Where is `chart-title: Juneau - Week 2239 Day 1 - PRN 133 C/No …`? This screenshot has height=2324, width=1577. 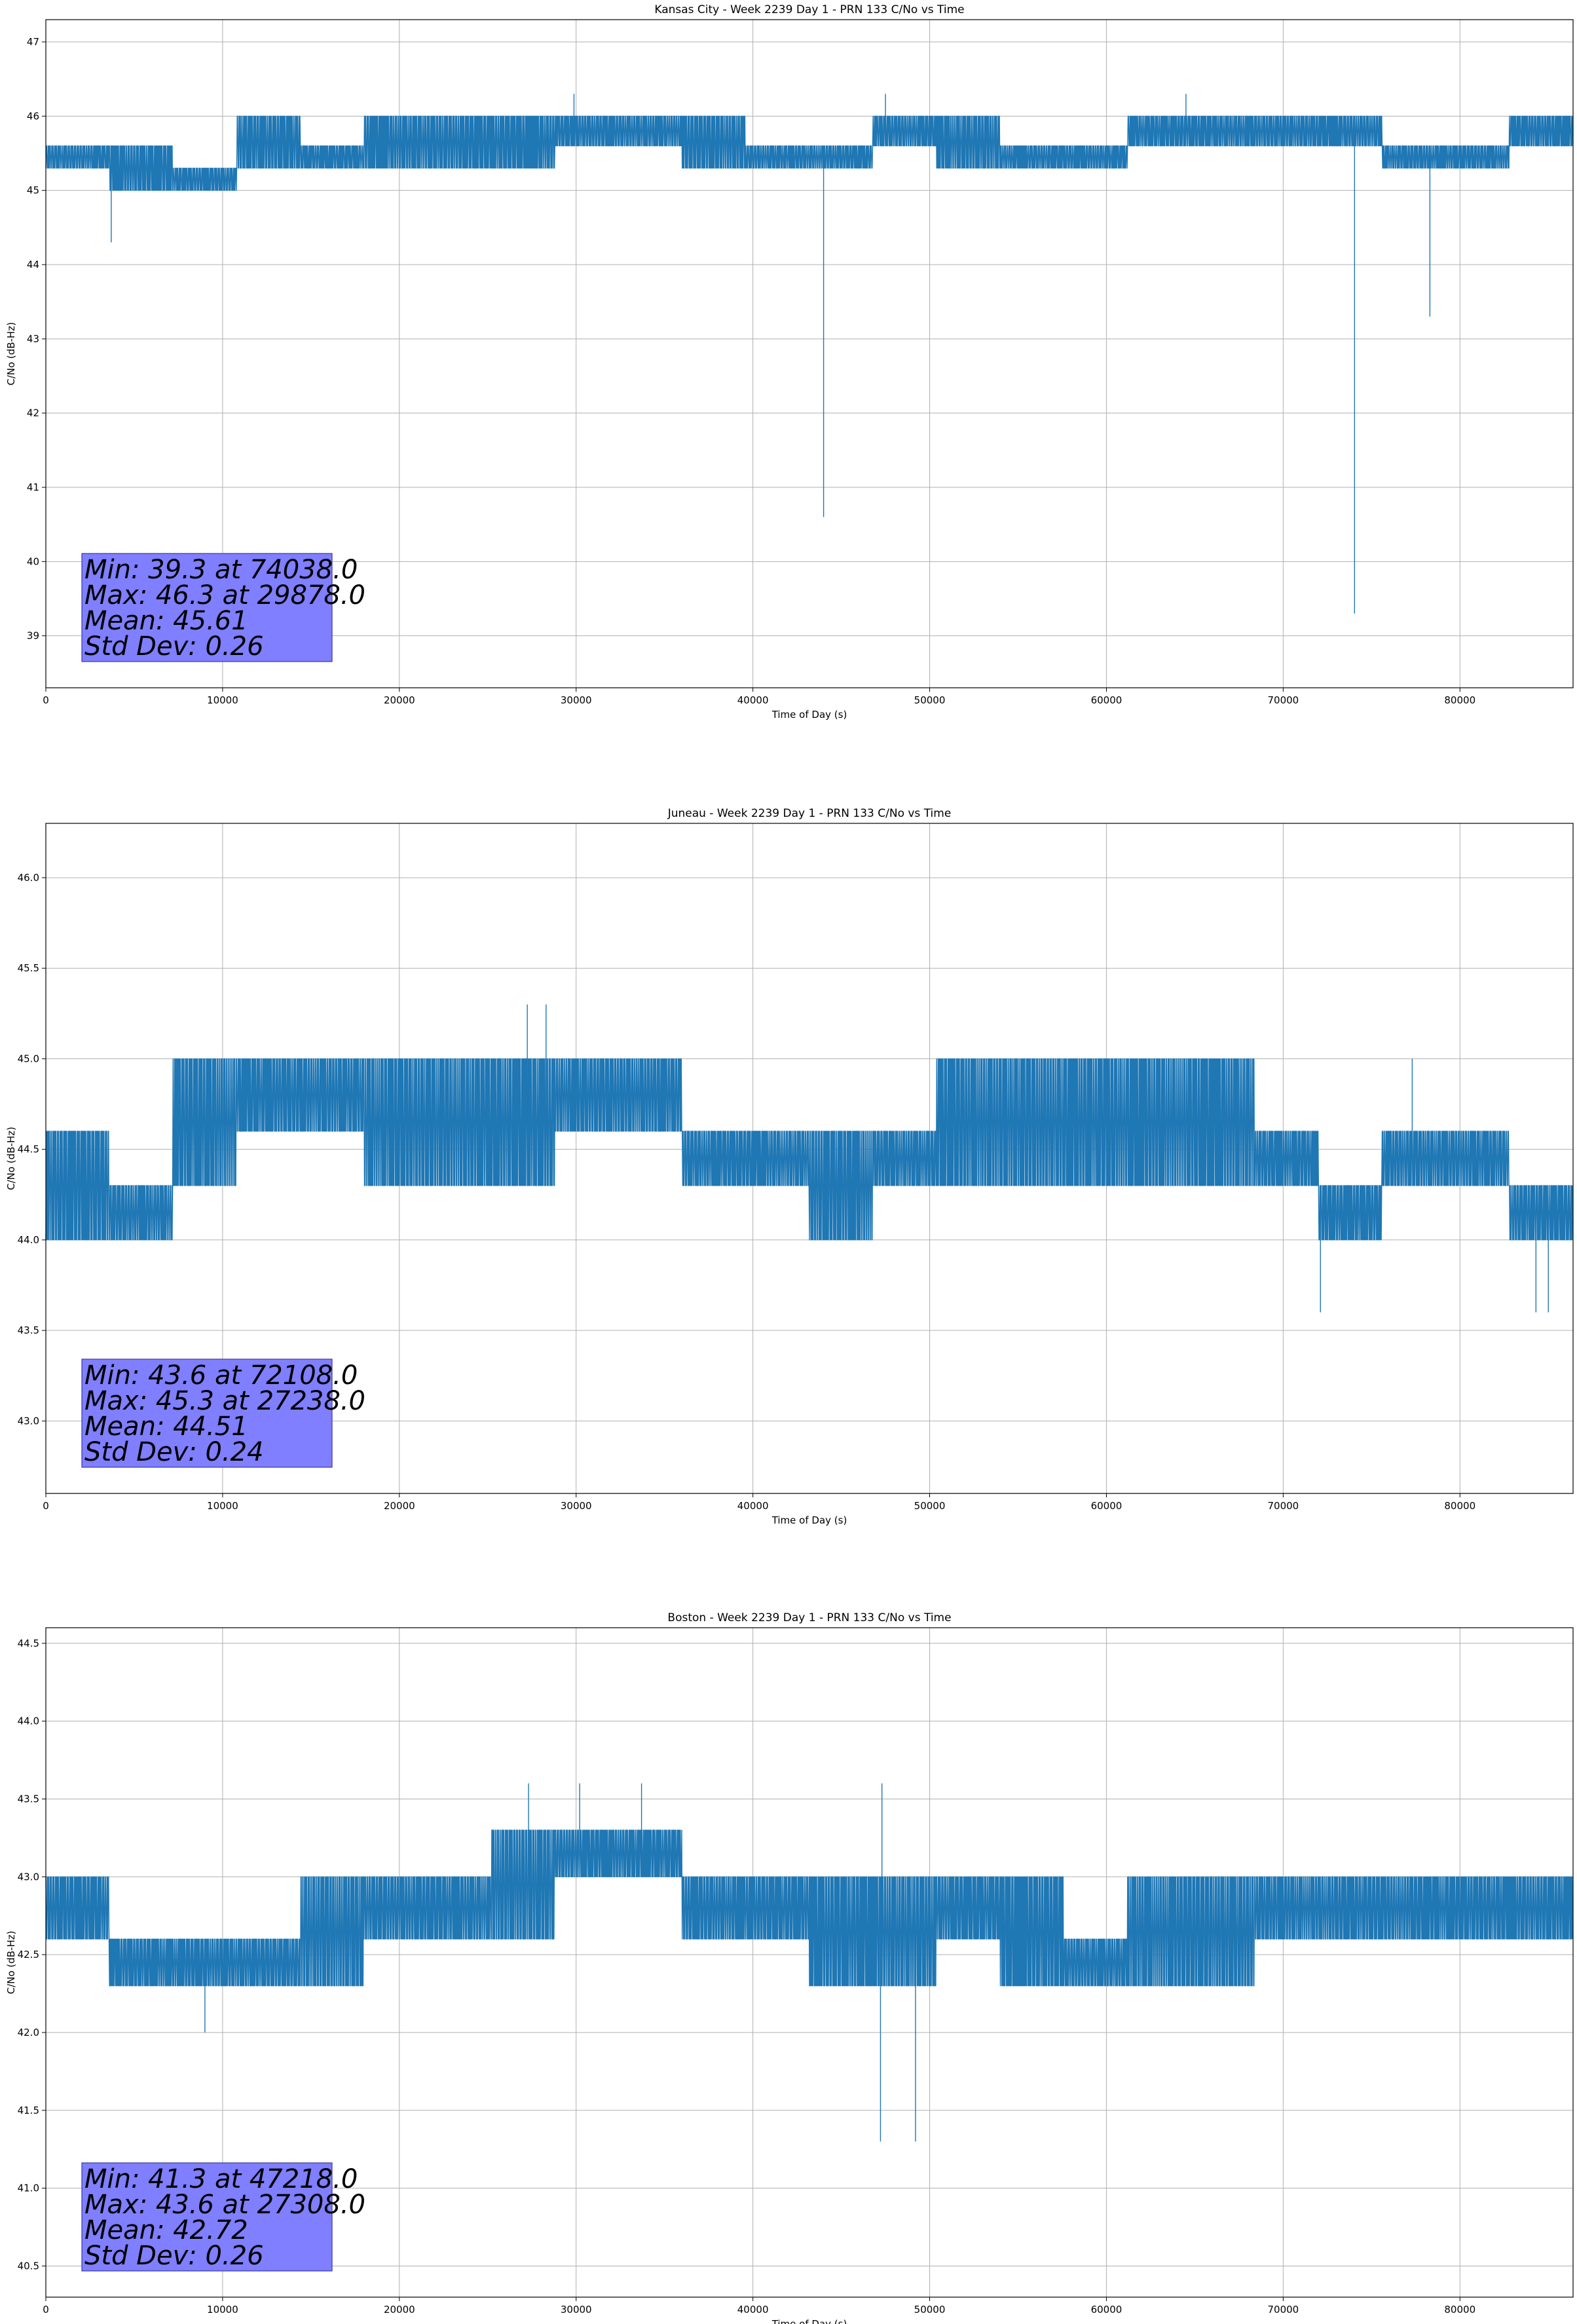 chart-title: Juneau - Week 2239 Day 1 - PRN 133 C/No … is located at coordinates (809, 813).